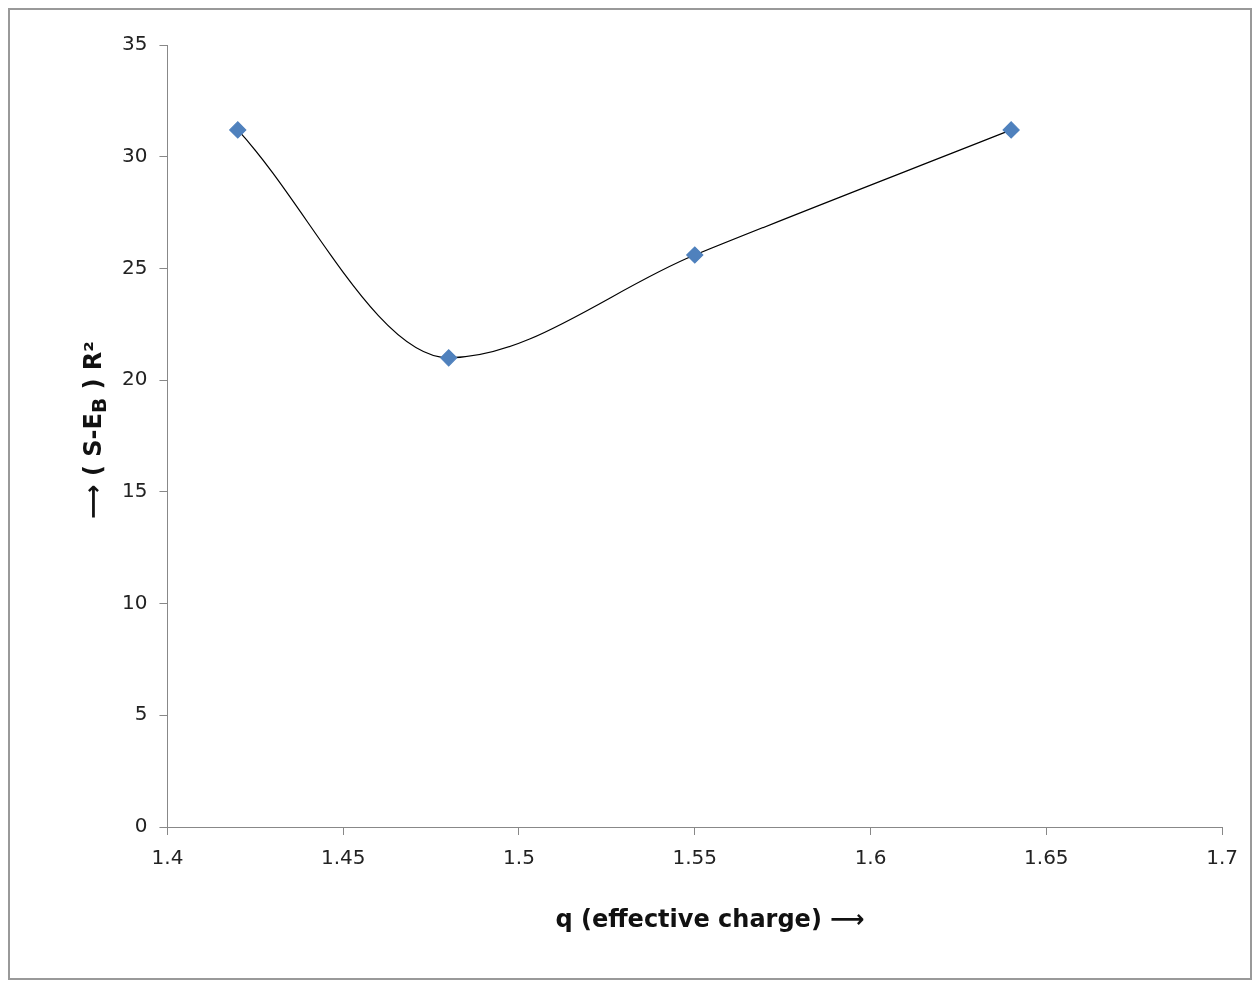 The width and height of the screenshot is (1260, 986). I want to click on x-tick-label: 1.5, so click(519, 857).